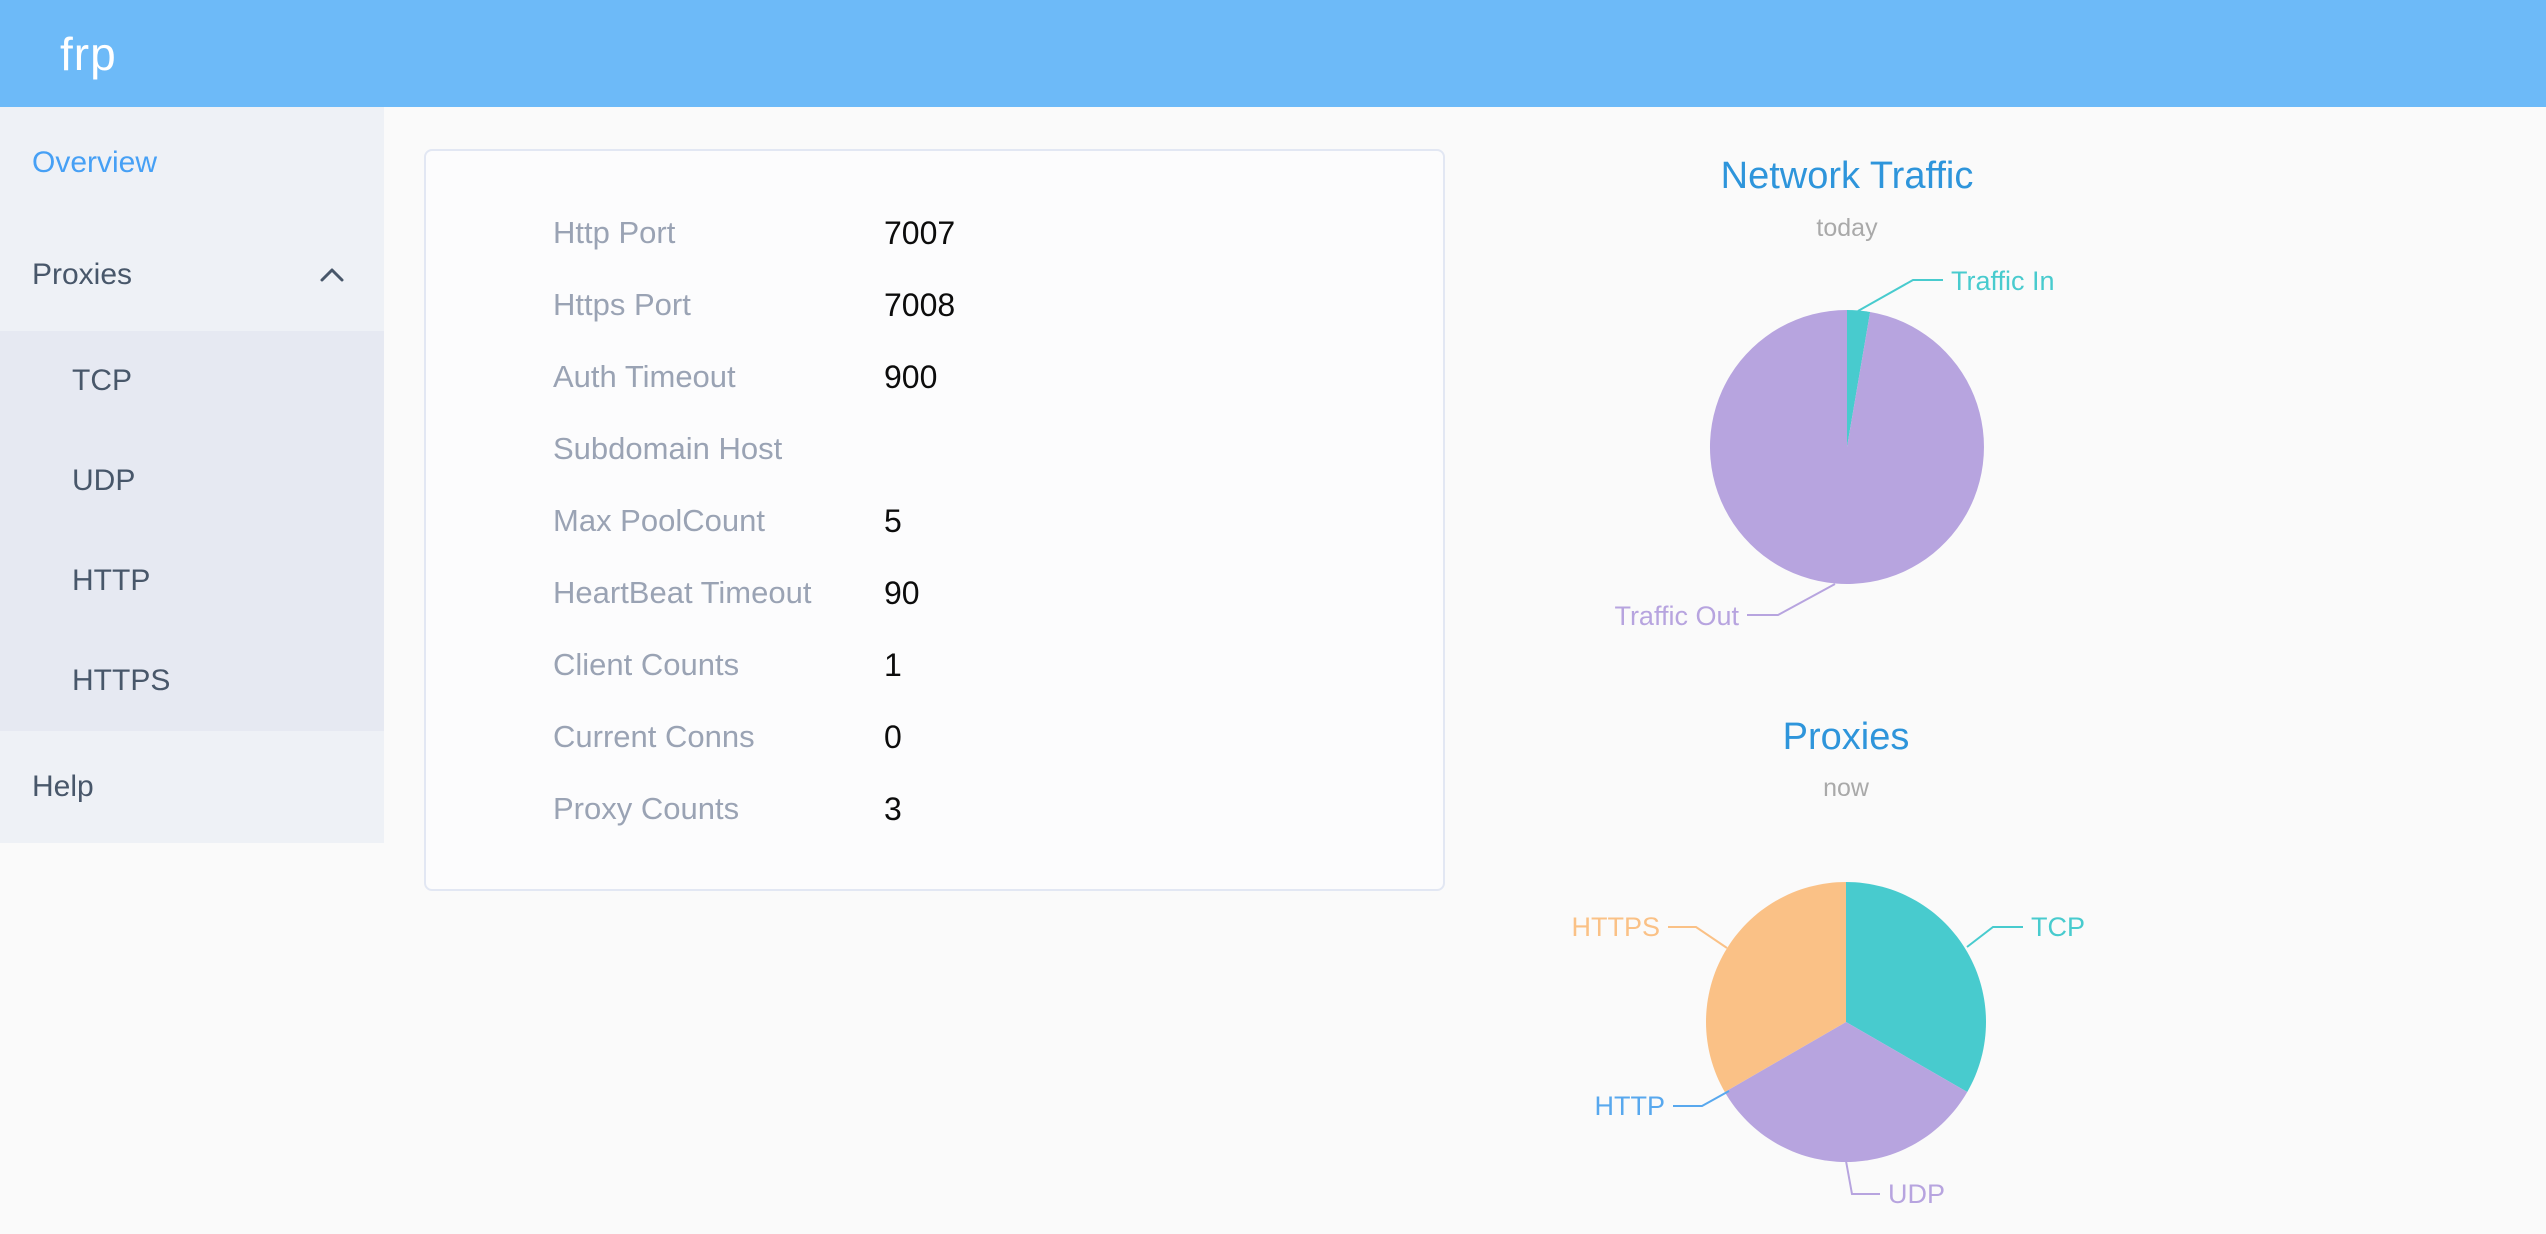  What do you see at coordinates (192, 481) in the screenshot?
I see `sidebar-item-udp: UDP` at bounding box center [192, 481].